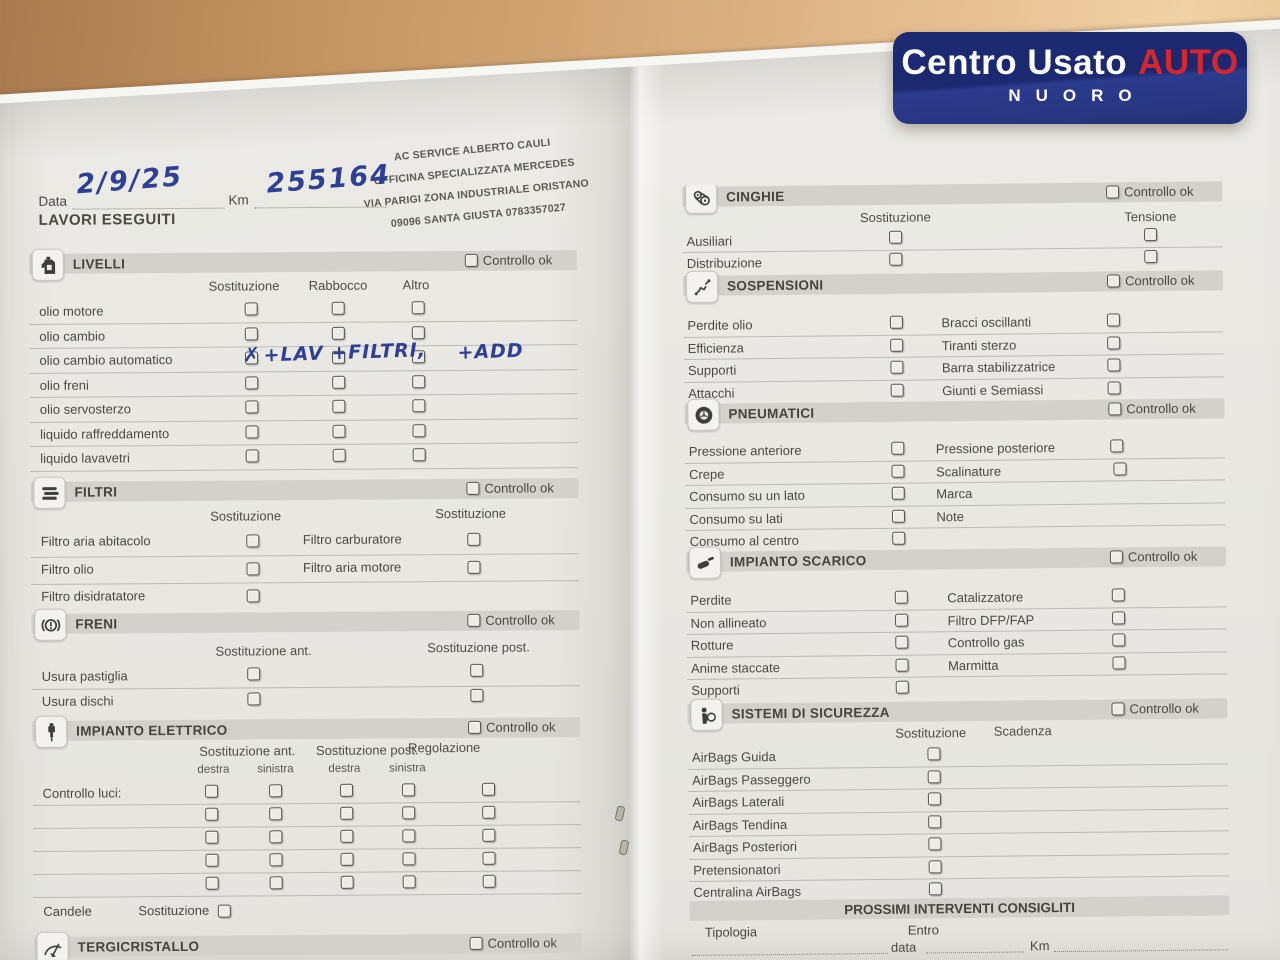  I want to click on handwritten-km: 255164, so click(329, 179).